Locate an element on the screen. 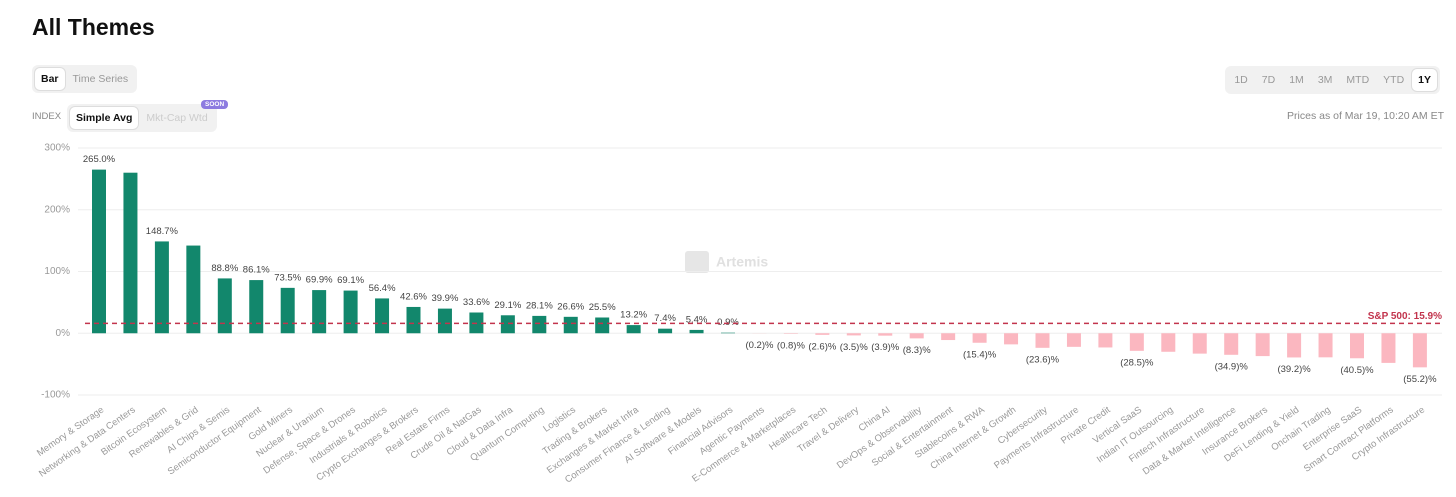 Image resolution: width=1456 pixels, height=497 pixels. value-label: 69.9% is located at coordinates (319, 280).